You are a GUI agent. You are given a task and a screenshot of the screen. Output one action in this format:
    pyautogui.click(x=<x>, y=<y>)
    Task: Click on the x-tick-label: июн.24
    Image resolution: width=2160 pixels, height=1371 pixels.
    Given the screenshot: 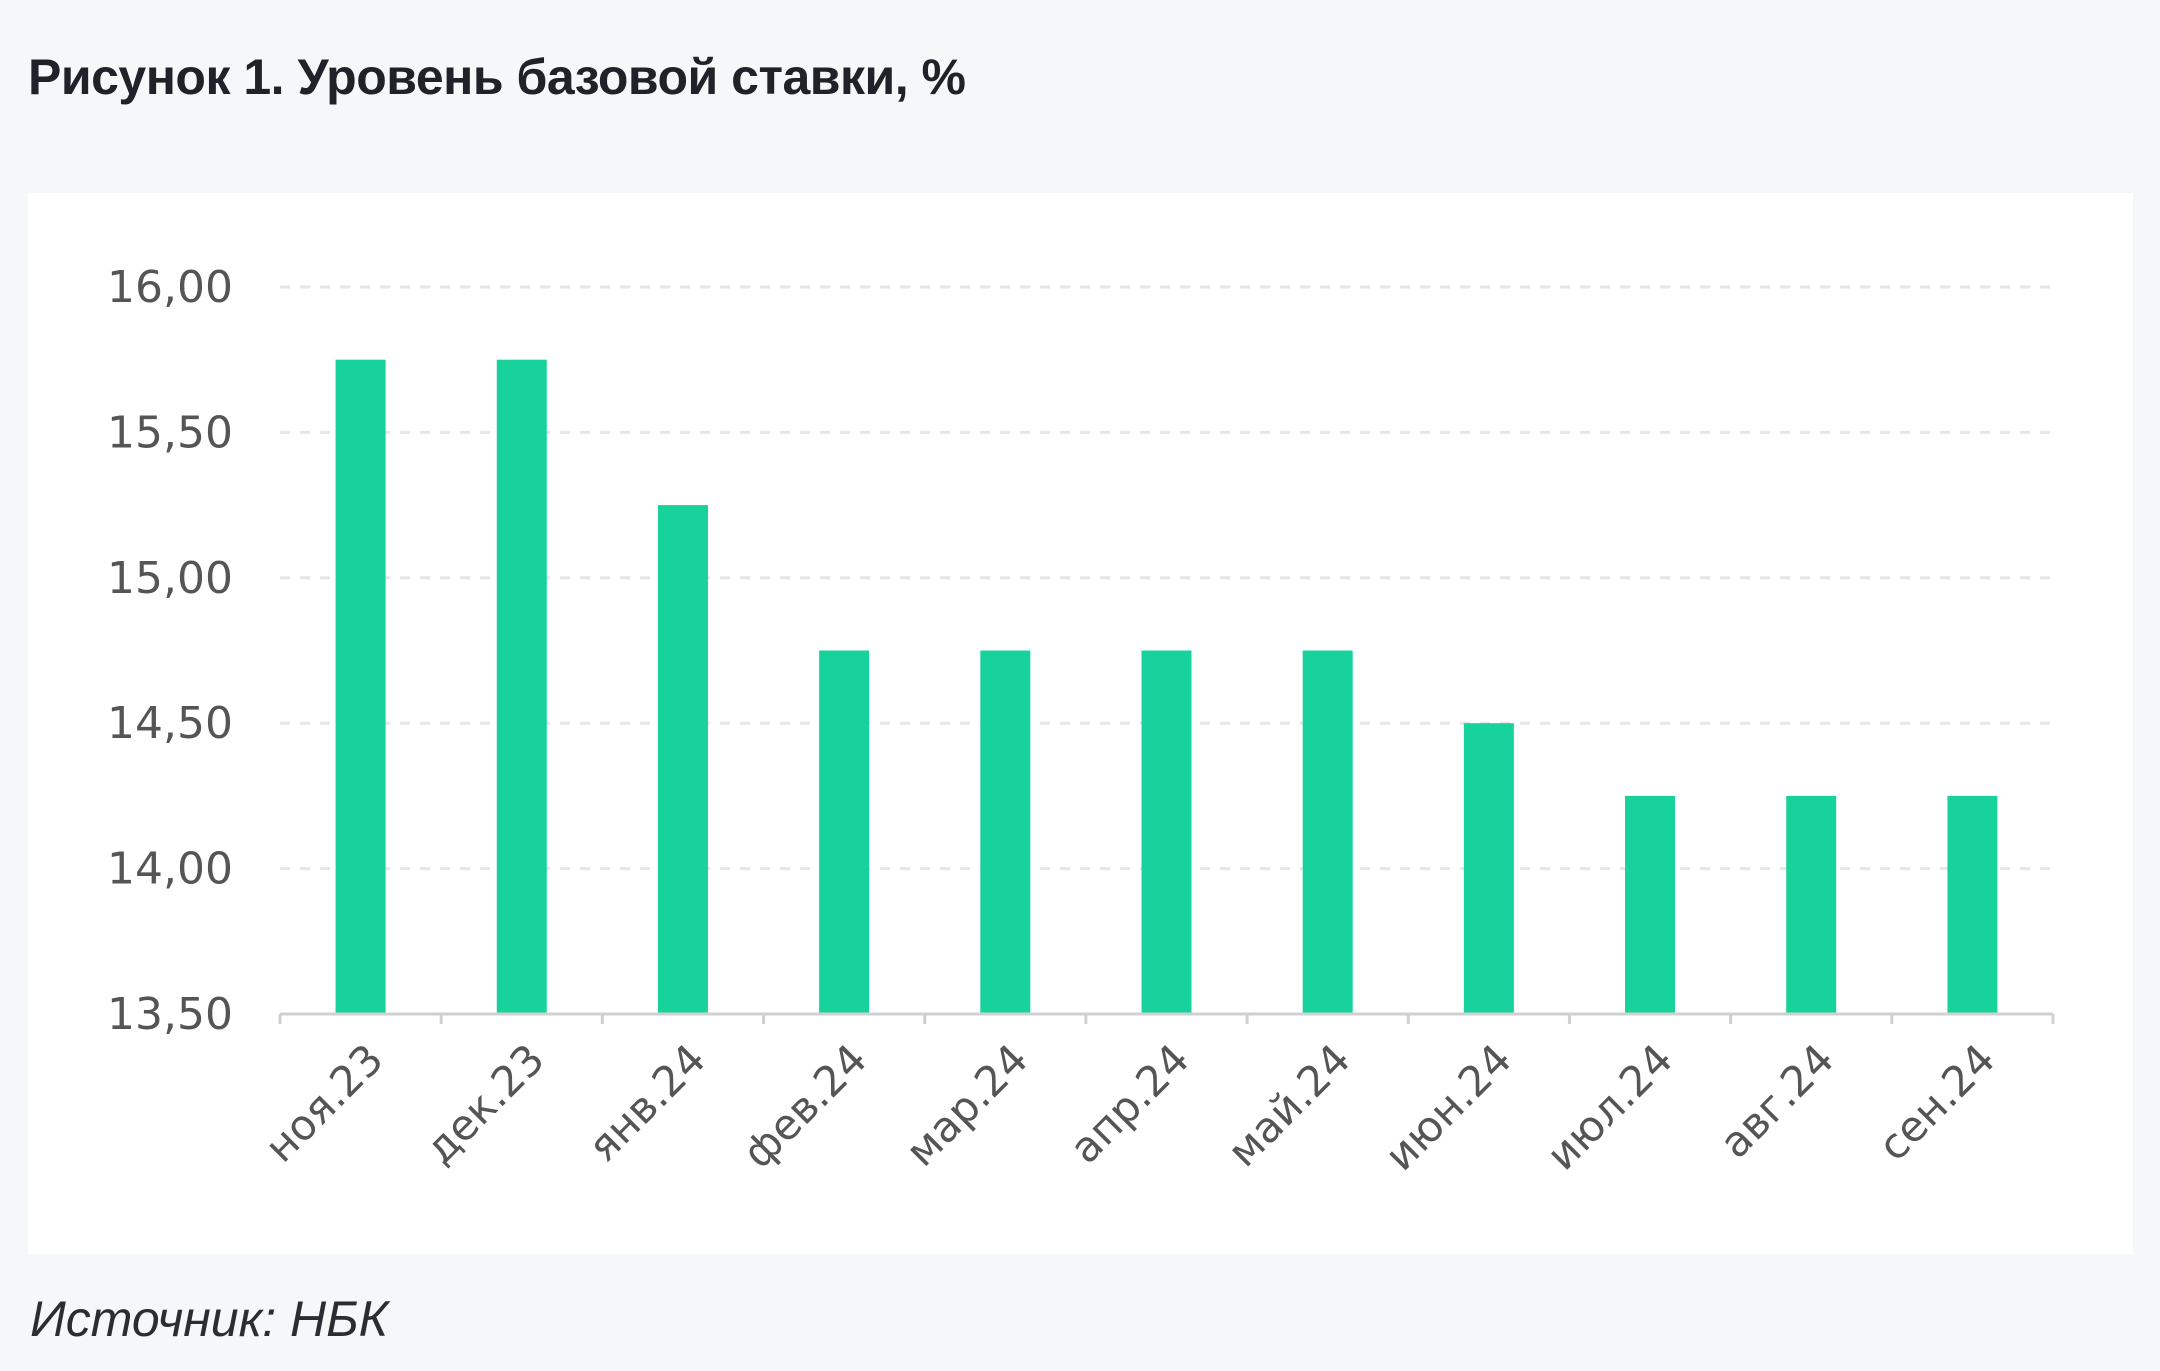 What is the action you would take?
    pyautogui.click(x=1448, y=1107)
    